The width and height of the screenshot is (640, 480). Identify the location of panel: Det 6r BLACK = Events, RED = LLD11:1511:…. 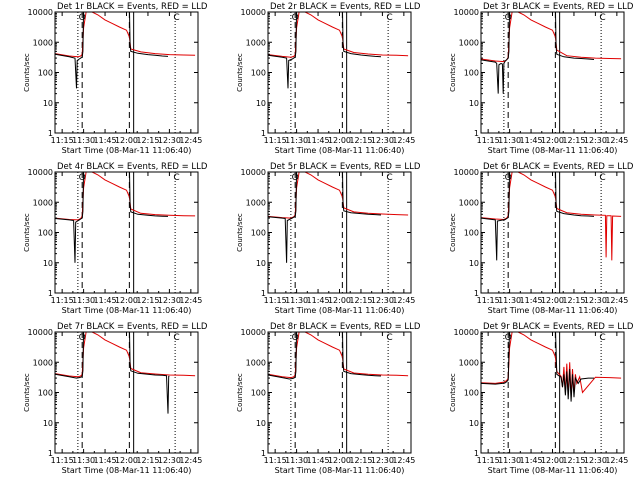
(541, 238).